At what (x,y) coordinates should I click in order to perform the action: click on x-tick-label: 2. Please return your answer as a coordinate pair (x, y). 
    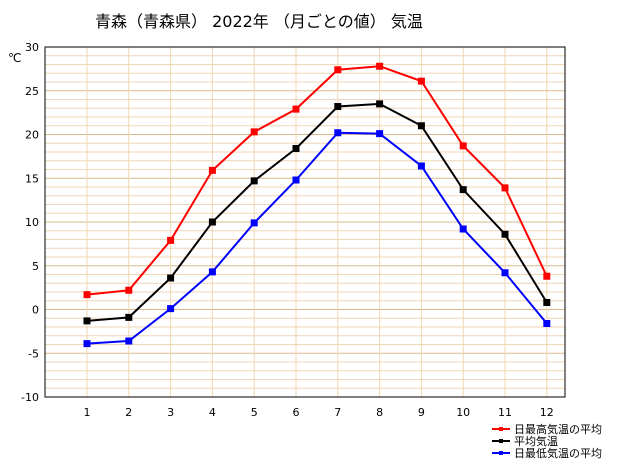
    Looking at the image, I should click on (128, 412).